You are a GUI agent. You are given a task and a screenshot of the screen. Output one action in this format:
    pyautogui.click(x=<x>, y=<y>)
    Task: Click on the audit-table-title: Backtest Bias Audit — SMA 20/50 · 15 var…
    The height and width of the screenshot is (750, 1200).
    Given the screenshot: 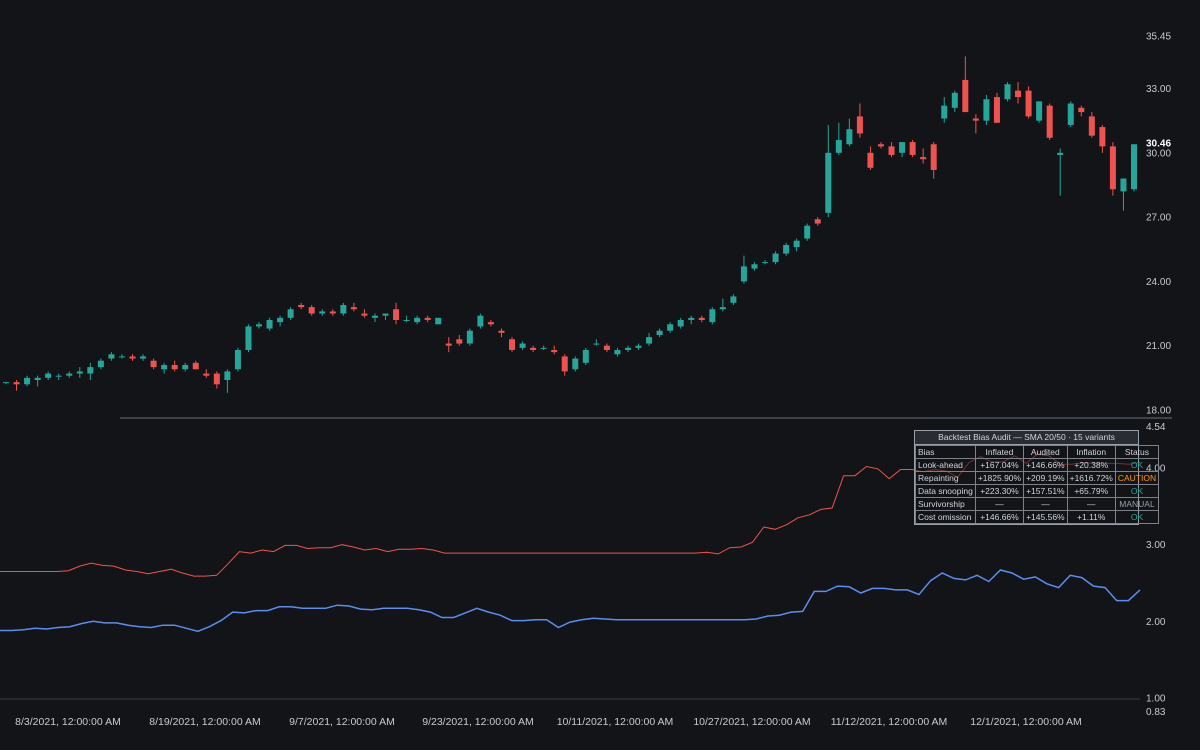 What is the action you would take?
    pyautogui.click(x=1026, y=438)
    